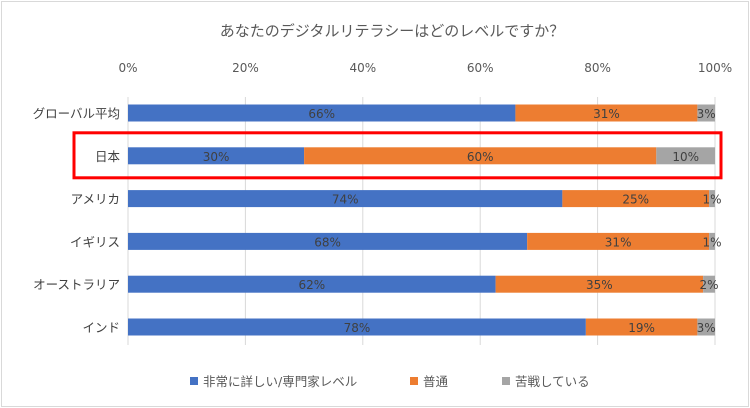 The width and height of the screenshot is (750, 408). What do you see at coordinates (101, 327) in the screenshot?
I see `category-label: インド` at bounding box center [101, 327].